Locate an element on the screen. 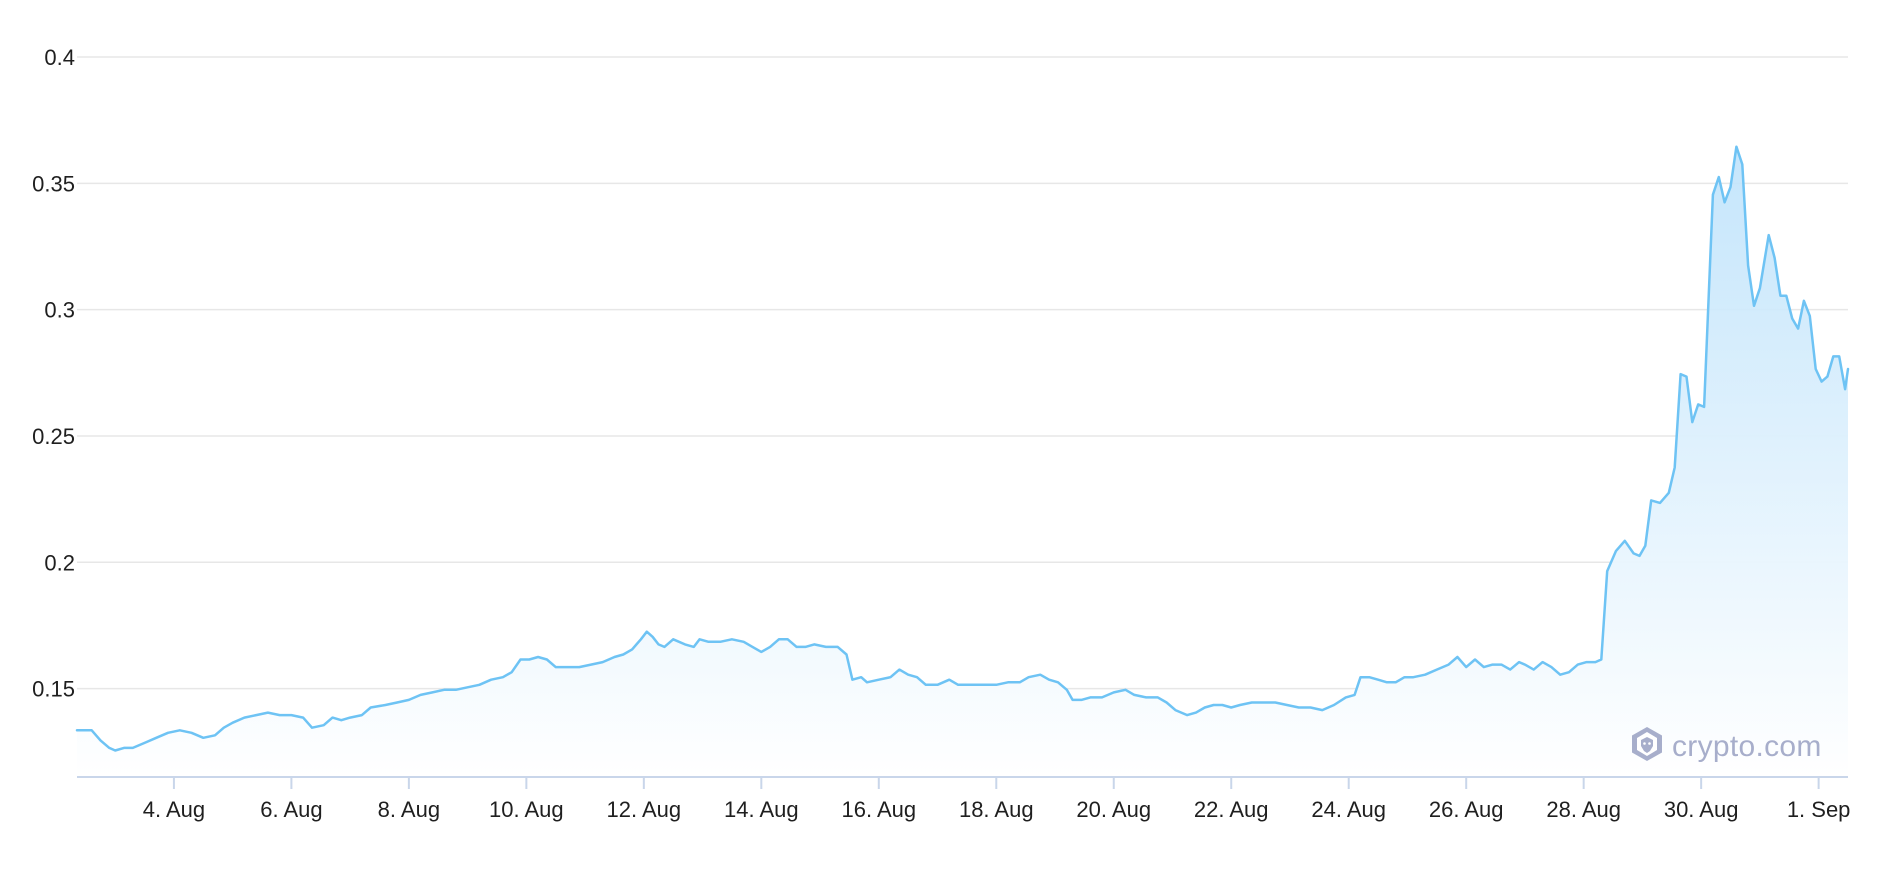 Image resolution: width=1880 pixels, height=896 pixels. crypto-com-watermark: crypto.com is located at coordinates (1726, 746).